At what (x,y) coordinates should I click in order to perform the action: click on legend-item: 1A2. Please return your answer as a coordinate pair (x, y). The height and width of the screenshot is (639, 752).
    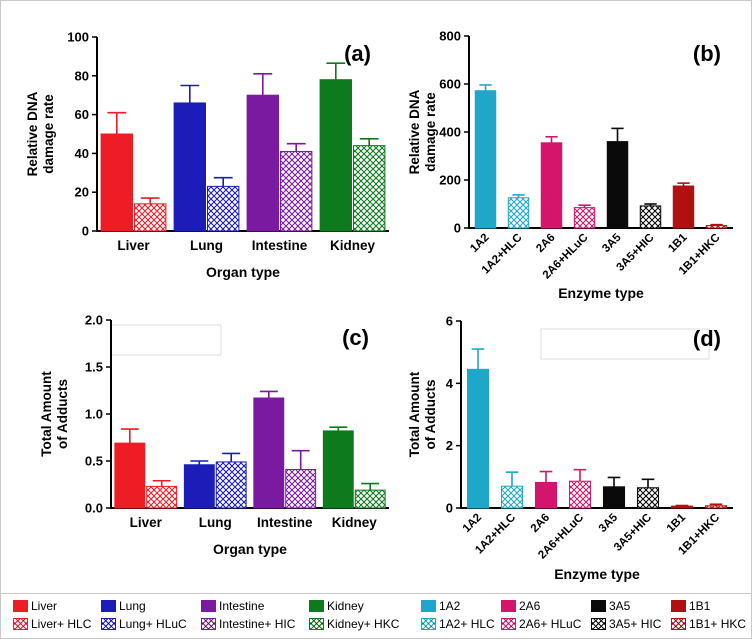
    Looking at the image, I should click on (440, 606).